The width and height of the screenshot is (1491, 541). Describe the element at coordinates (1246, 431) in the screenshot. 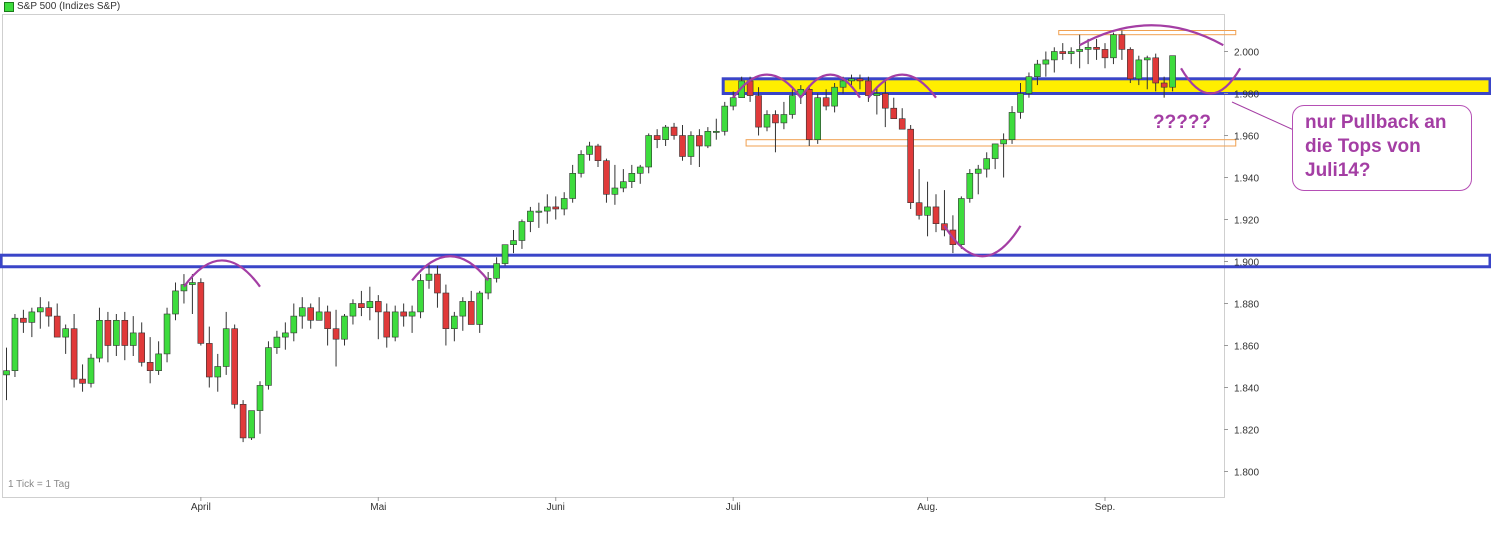

I see `y-tick-label: 1.820` at that location.